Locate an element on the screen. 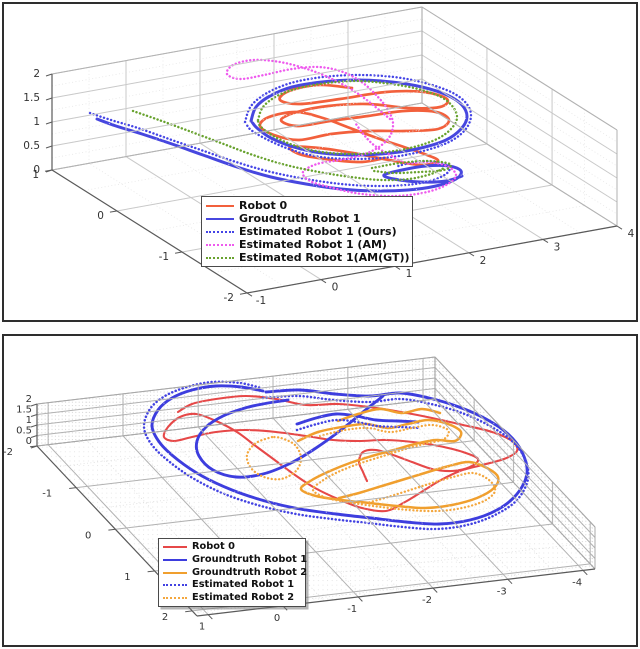 The height and width of the screenshot is (649, 640). legend-entry-label: Estimated Robot 1(AM(GT)) is located at coordinates (324, 257).